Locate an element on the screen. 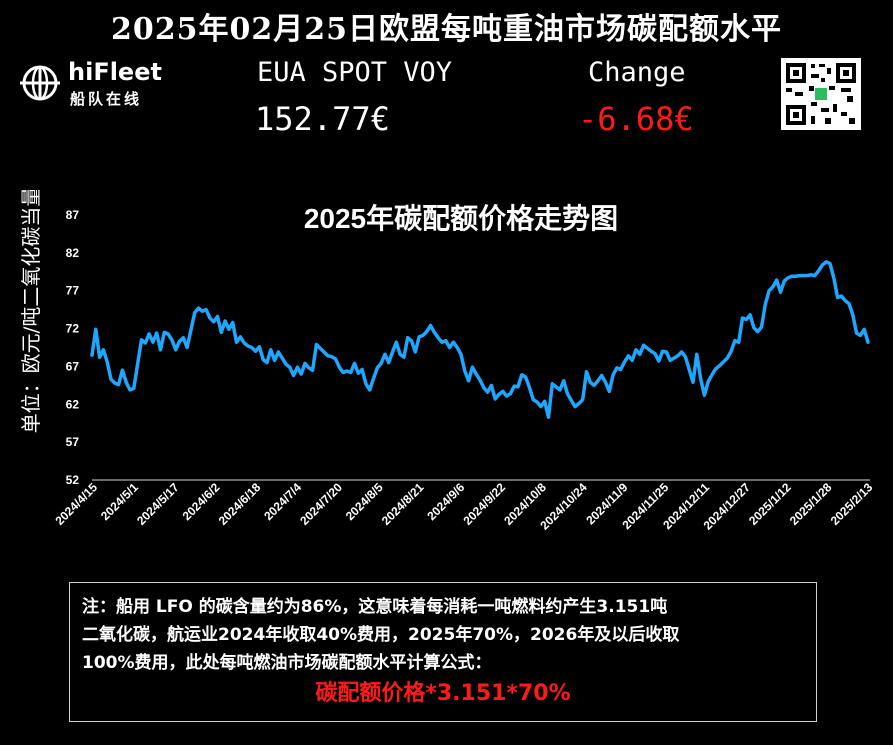 This screenshot has height=745, width=893. y-tick-label: 67 is located at coordinates (73, 366).